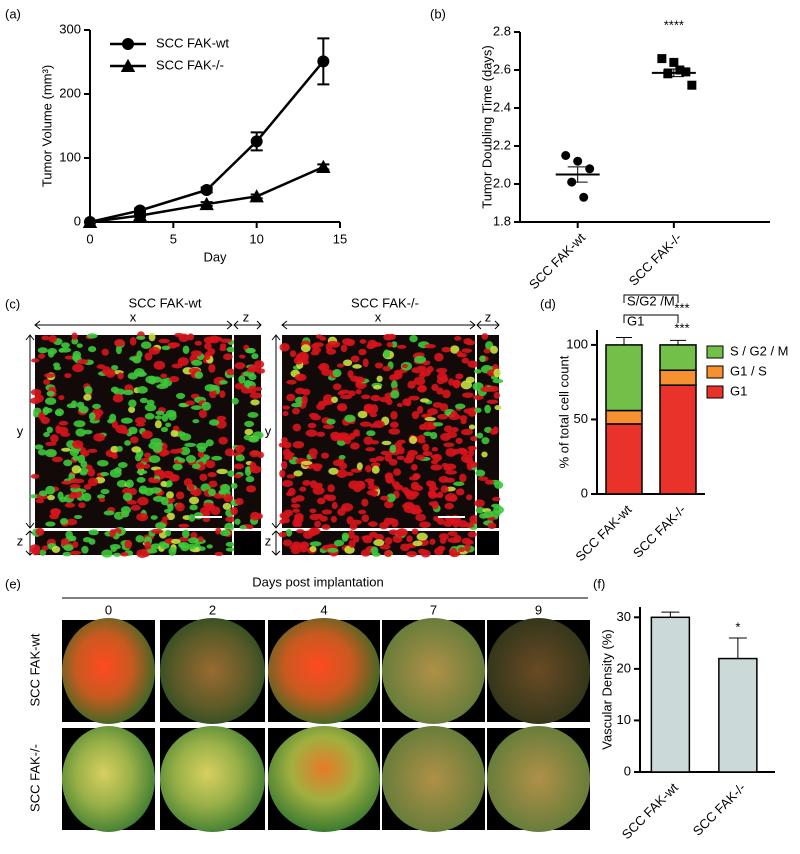 This screenshot has width=800, height=854. I want to click on error-bar, so click(737, 648).